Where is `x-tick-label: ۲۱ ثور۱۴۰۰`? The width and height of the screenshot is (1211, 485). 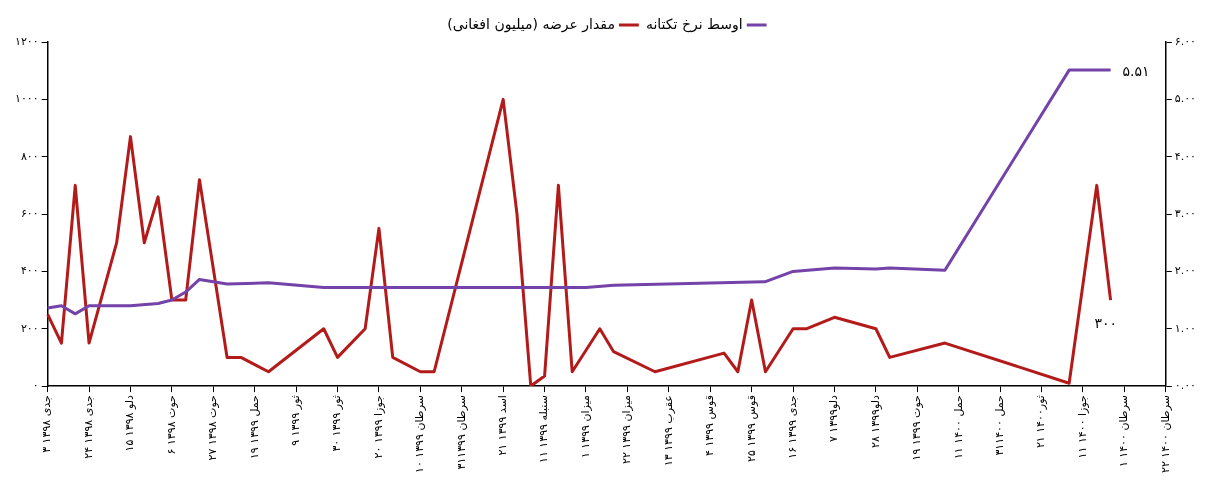 x-tick-label: ۲۱ ثور۱۴۰۰ is located at coordinates (1041, 422).